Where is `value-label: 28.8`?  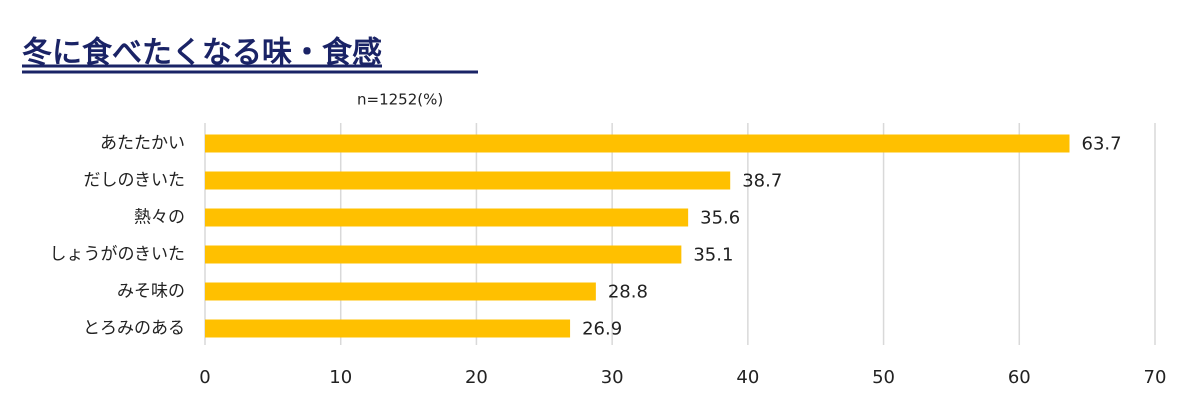
value-label: 28.8 is located at coordinates (628, 292).